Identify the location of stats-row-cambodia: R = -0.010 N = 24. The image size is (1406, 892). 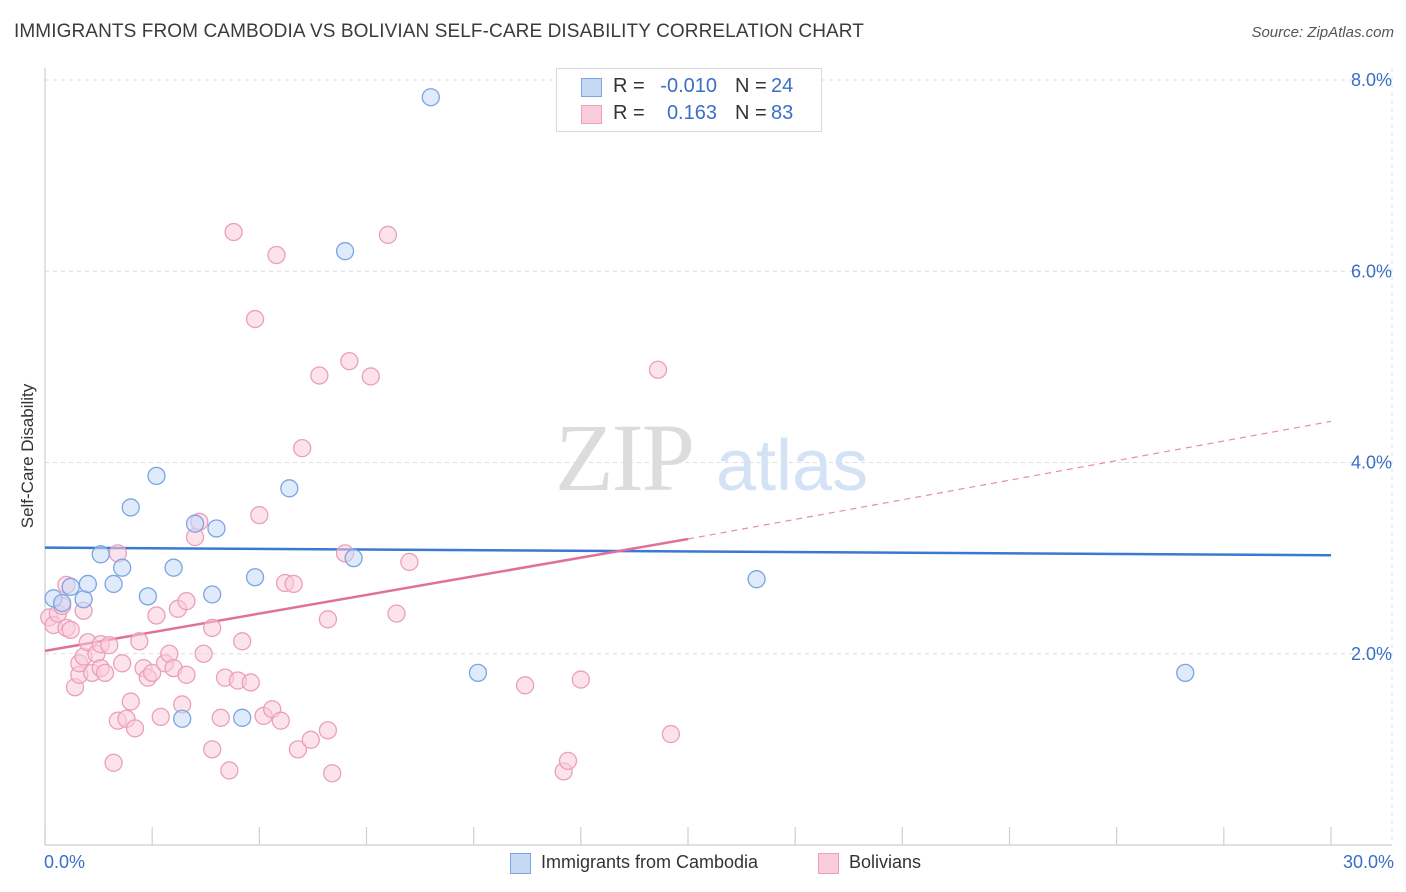
(689, 87).